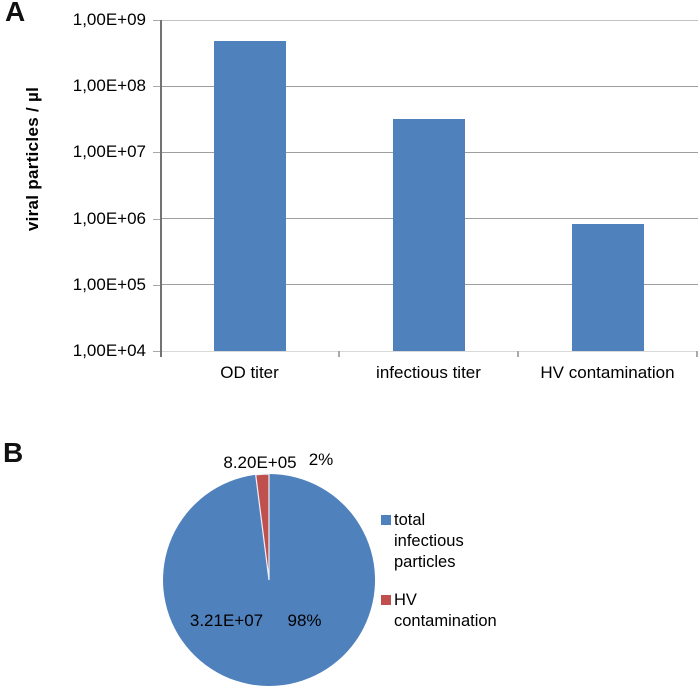  I want to click on legend-label: total infectious particles, so click(429, 541).